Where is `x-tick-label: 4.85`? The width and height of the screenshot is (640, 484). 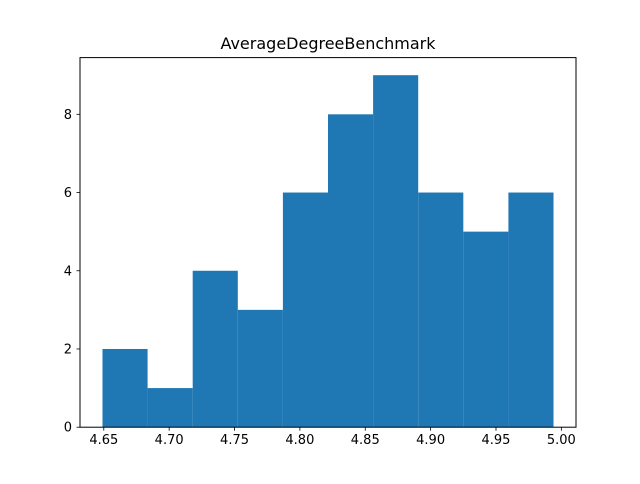
x-tick-label: 4.85 is located at coordinates (365, 440).